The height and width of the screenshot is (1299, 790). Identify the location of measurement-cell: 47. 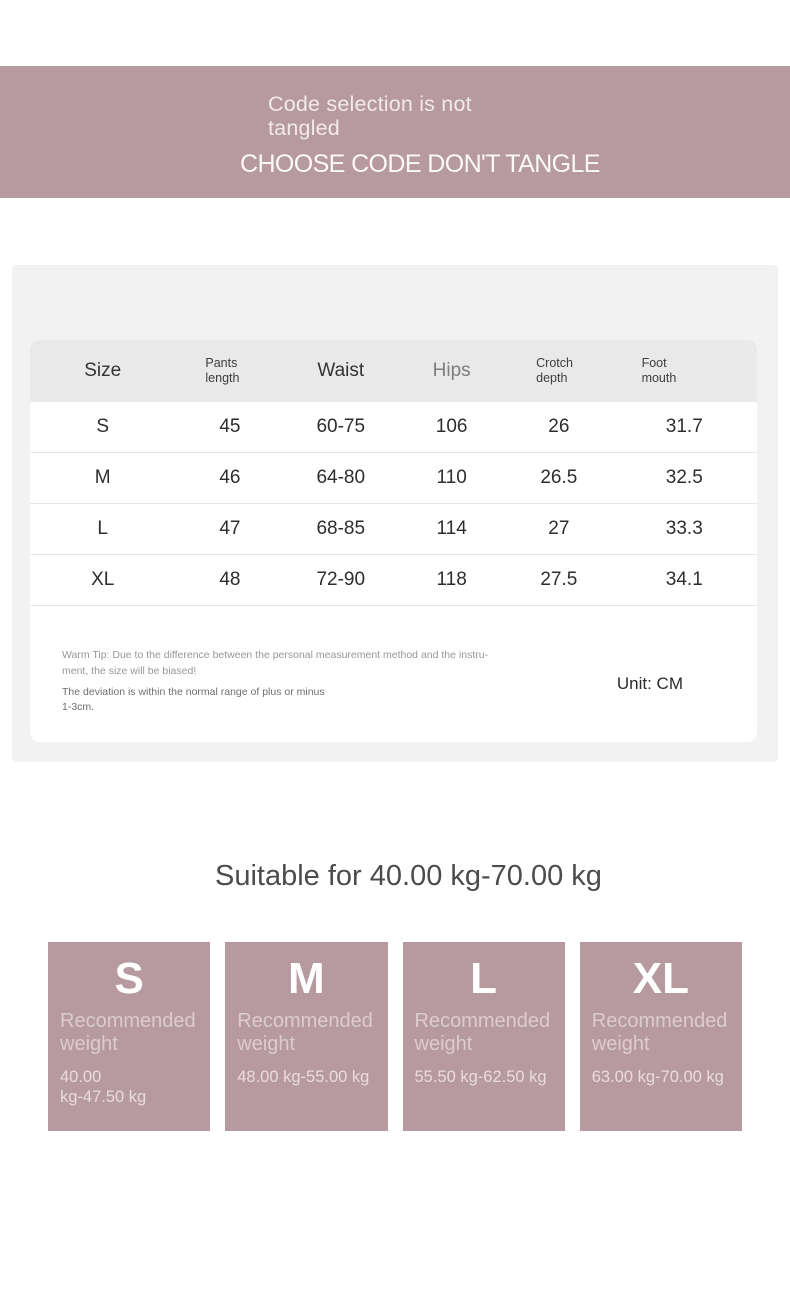
(230, 529).